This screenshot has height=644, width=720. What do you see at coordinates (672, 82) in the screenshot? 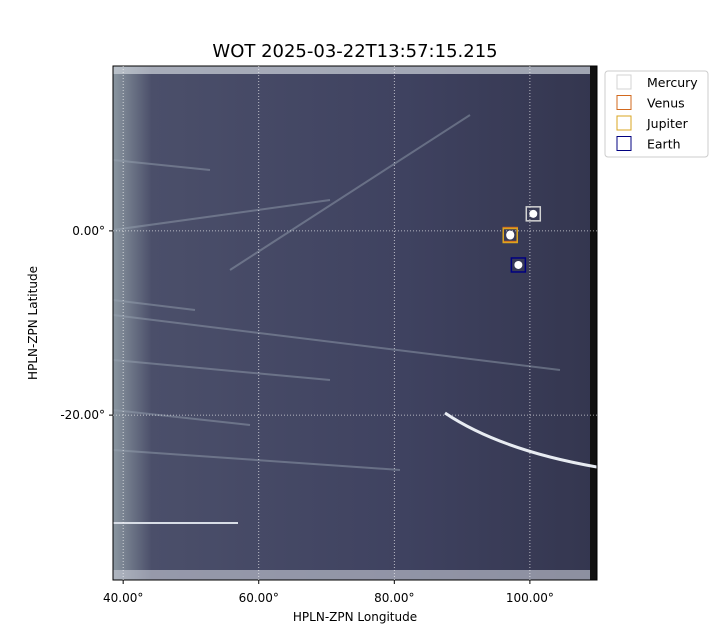
I see `legend-label: Mercury` at bounding box center [672, 82].